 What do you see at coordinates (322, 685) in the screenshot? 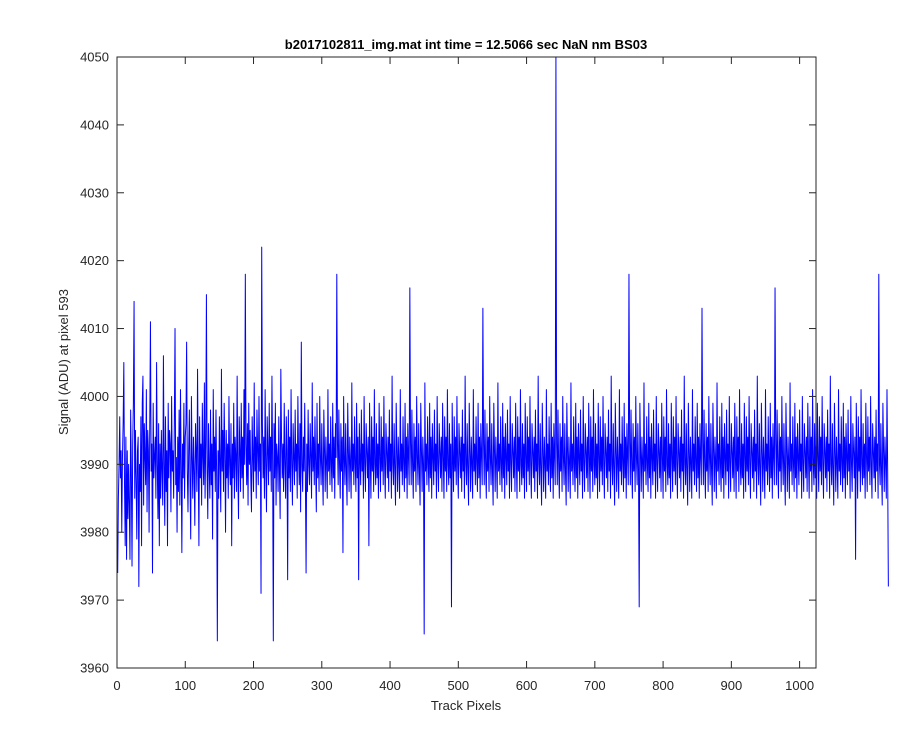
I see `x-tick-label: 300` at bounding box center [322, 685].